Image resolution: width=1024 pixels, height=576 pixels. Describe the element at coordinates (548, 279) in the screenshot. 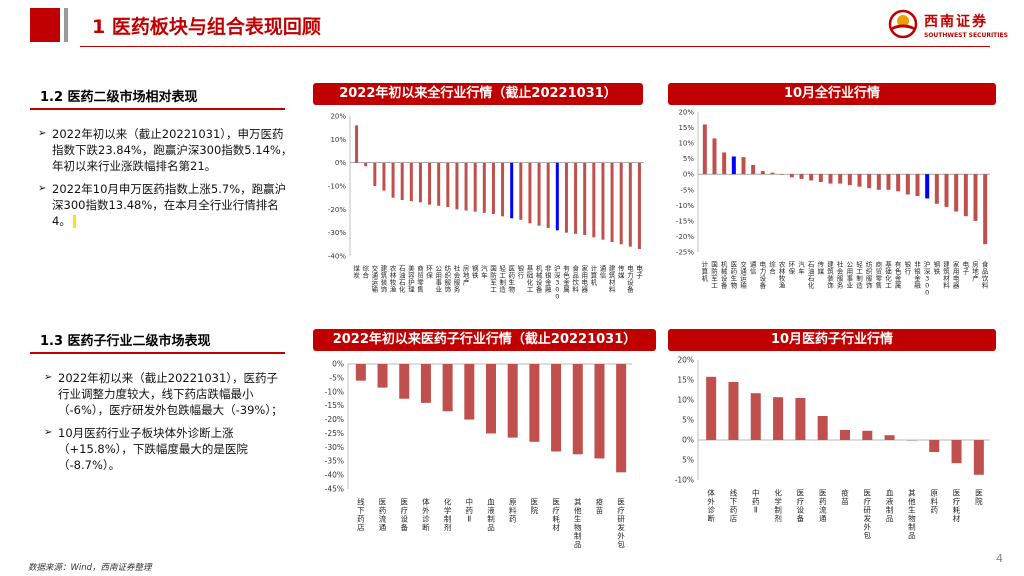

I see `category-label: 非银金融` at that location.